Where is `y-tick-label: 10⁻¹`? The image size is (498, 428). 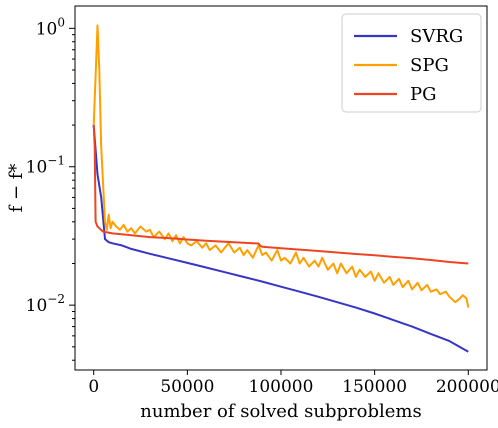
y-tick-label: 10⁻¹ is located at coordinates (45, 166).